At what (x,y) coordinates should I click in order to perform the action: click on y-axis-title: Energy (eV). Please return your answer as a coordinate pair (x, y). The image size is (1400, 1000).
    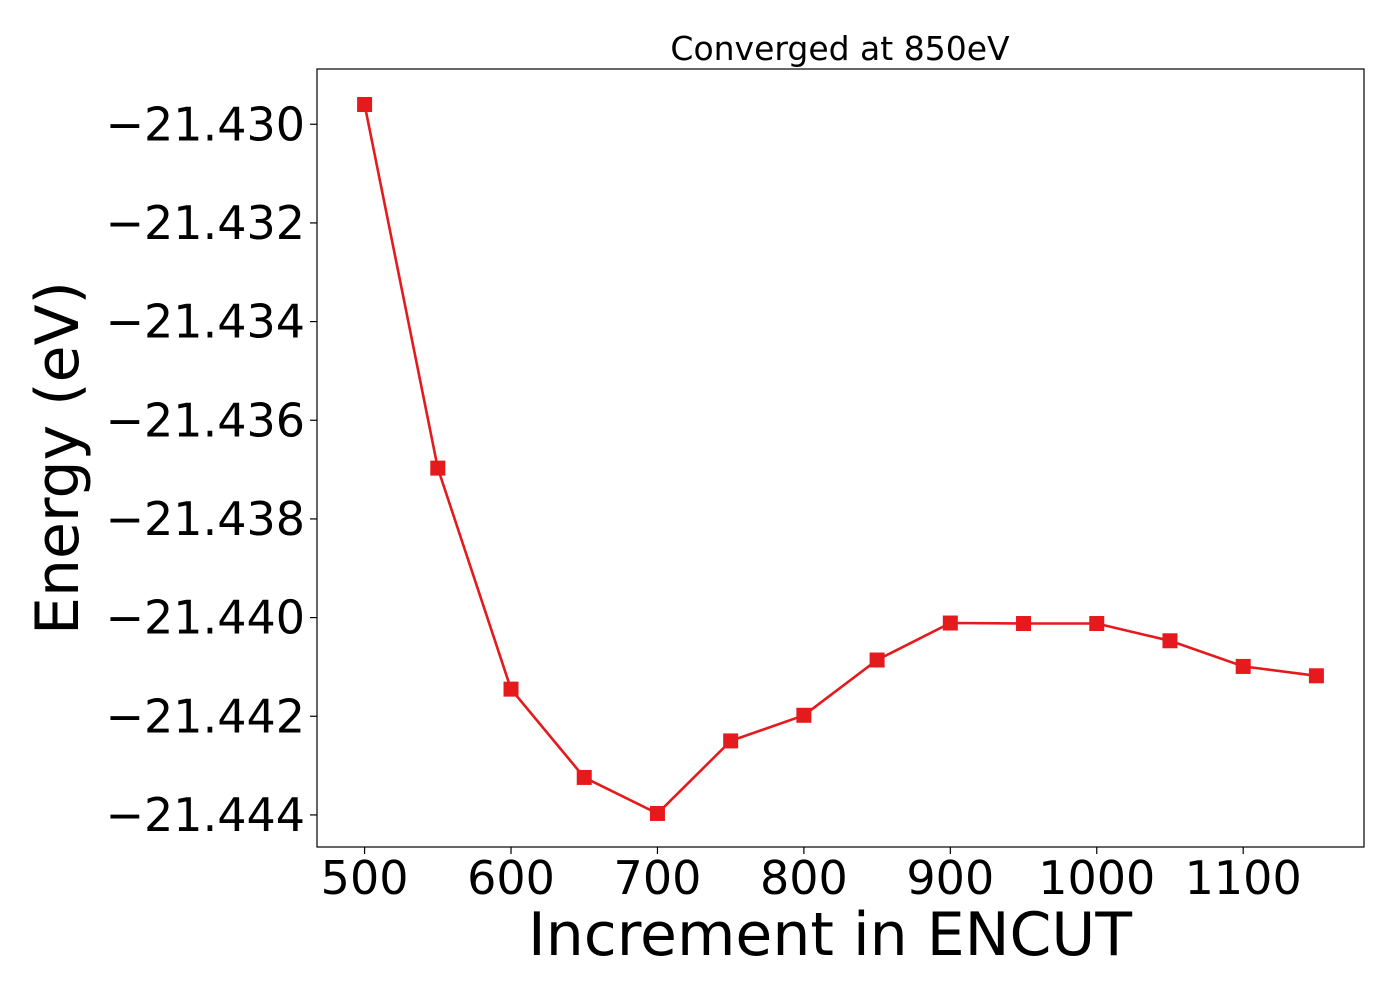
    Looking at the image, I should click on (58, 458).